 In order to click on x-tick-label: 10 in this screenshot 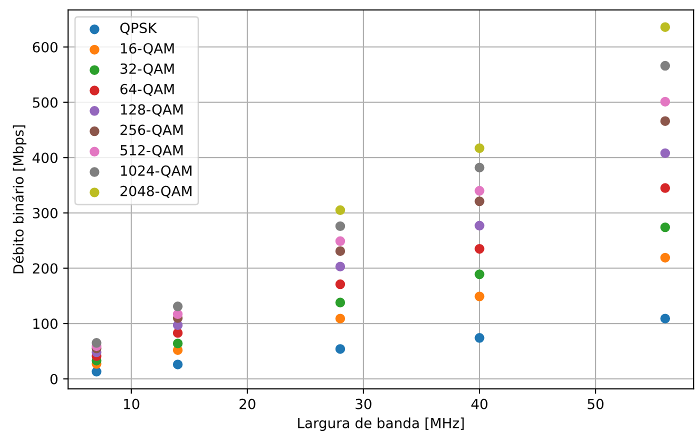, I will do `click(132, 404)`.